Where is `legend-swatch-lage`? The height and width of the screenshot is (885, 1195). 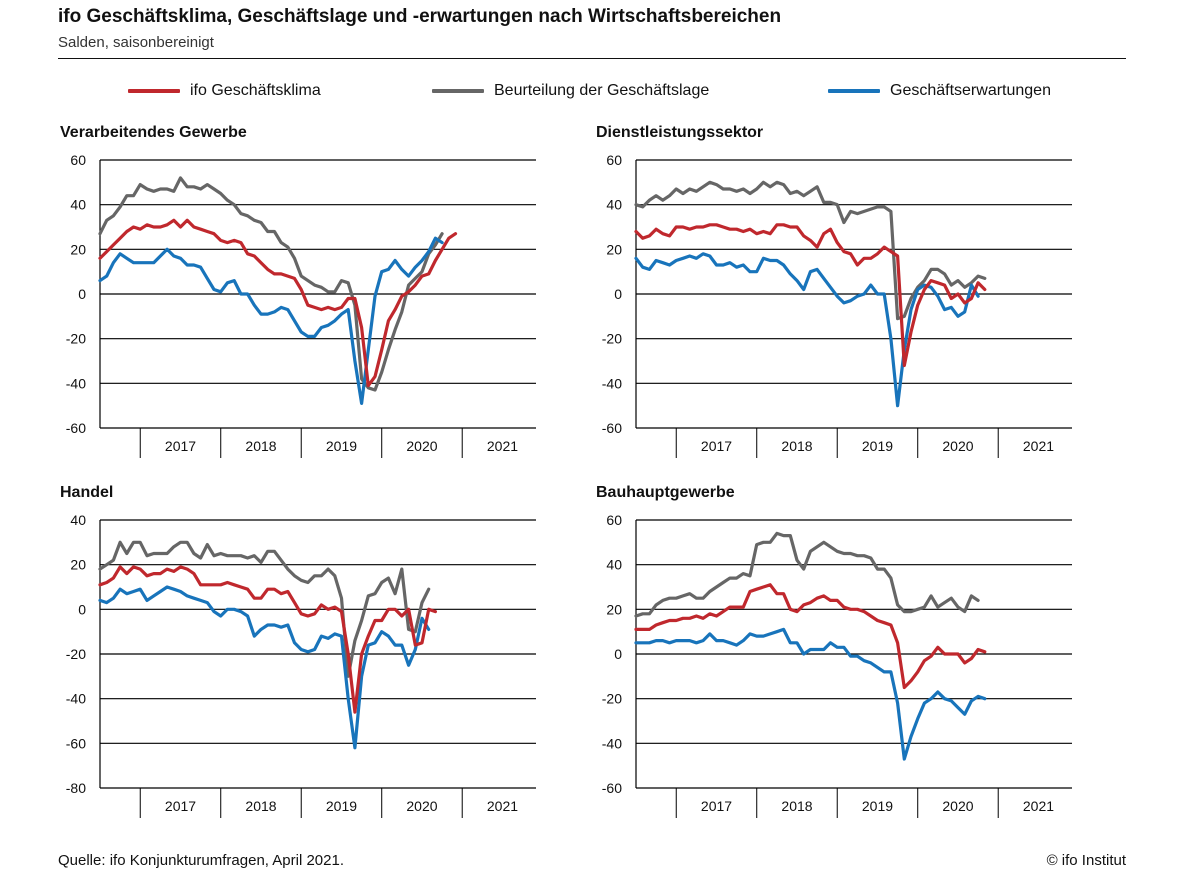
legend-swatch-lage is located at coordinates (458, 91).